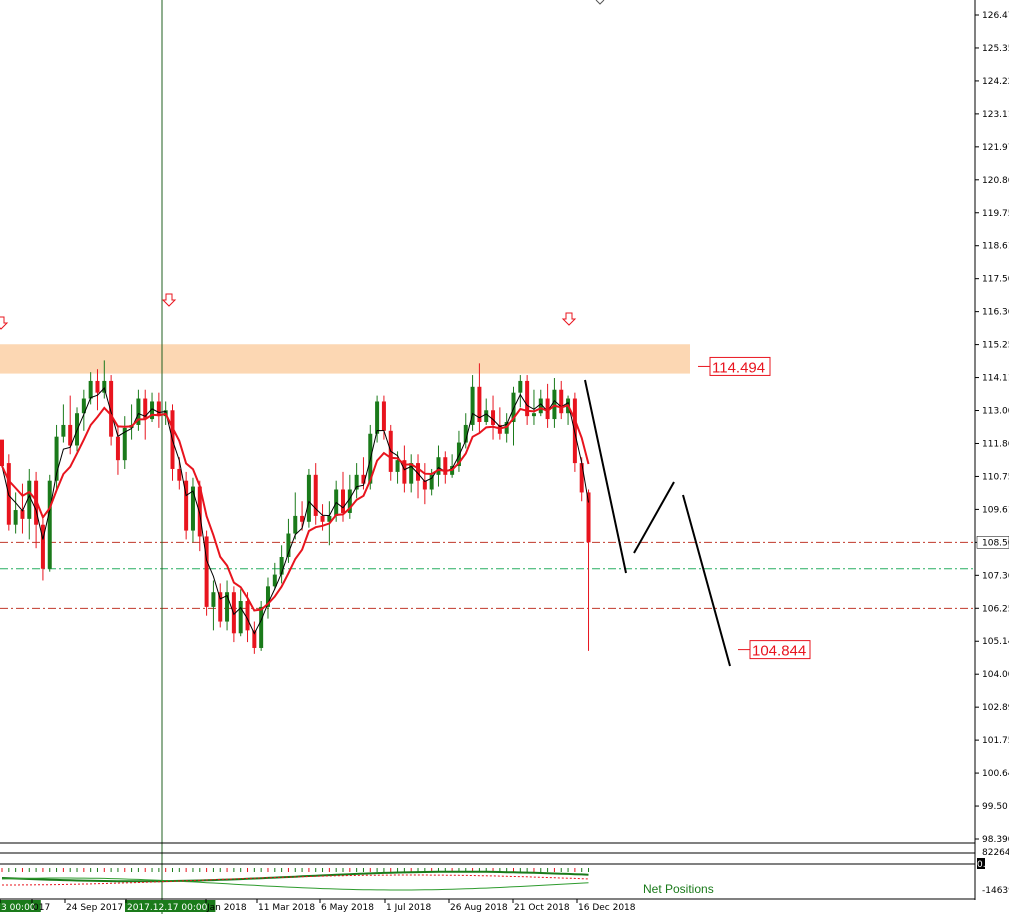 This screenshot has height=914, width=1009. I want to click on price-tick-label-2: 124.22, so click(995, 82).